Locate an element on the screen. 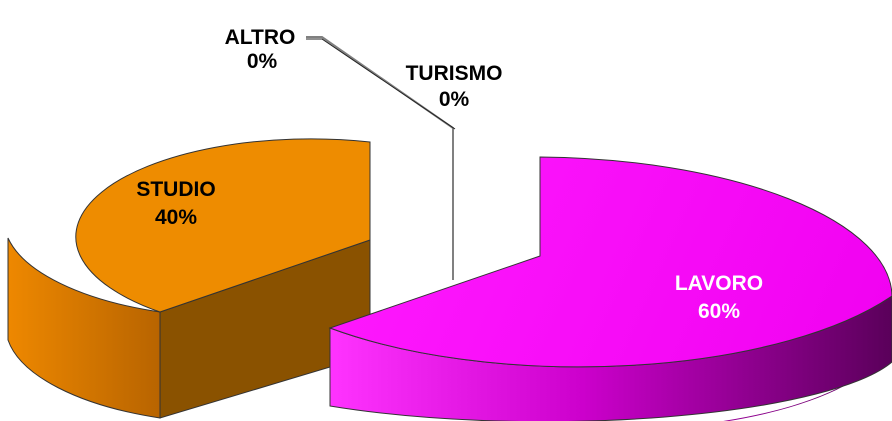  label-altro-name: ALTRO is located at coordinates (260, 37).